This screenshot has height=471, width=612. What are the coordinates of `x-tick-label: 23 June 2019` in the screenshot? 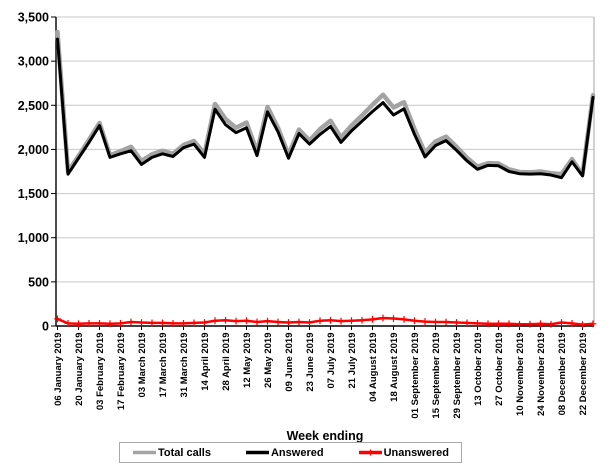 It's located at (310, 362).